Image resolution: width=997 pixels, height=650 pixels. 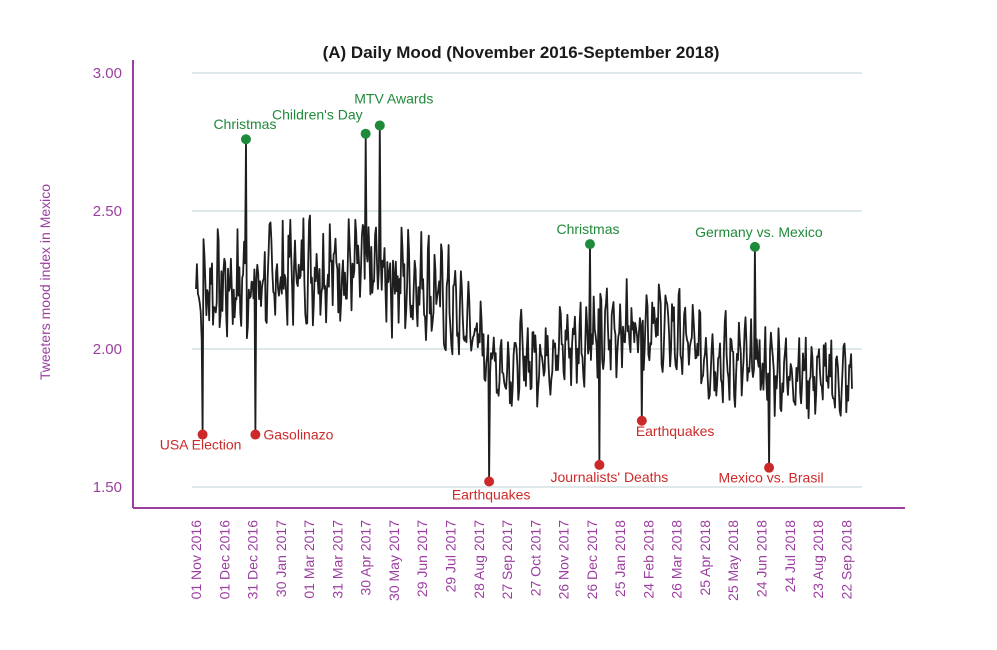 What do you see at coordinates (705, 558) in the screenshot?
I see `x-tick-label: 25 Apr 2018` at bounding box center [705, 558].